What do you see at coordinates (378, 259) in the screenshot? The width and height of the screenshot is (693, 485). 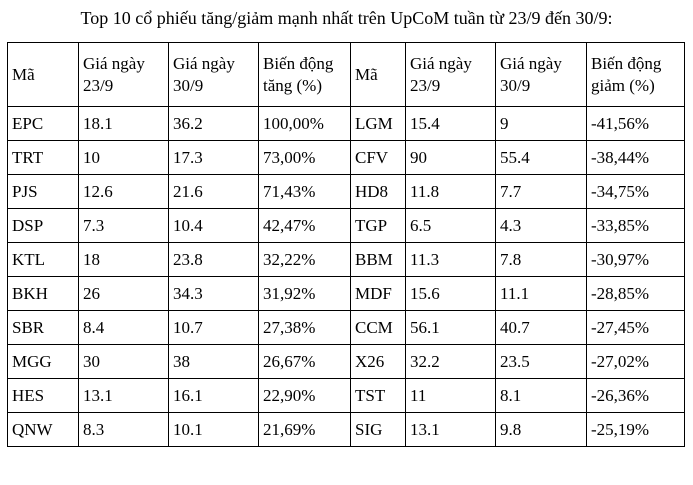 I see `stock-code-cell: BBM` at bounding box center [378, 259].